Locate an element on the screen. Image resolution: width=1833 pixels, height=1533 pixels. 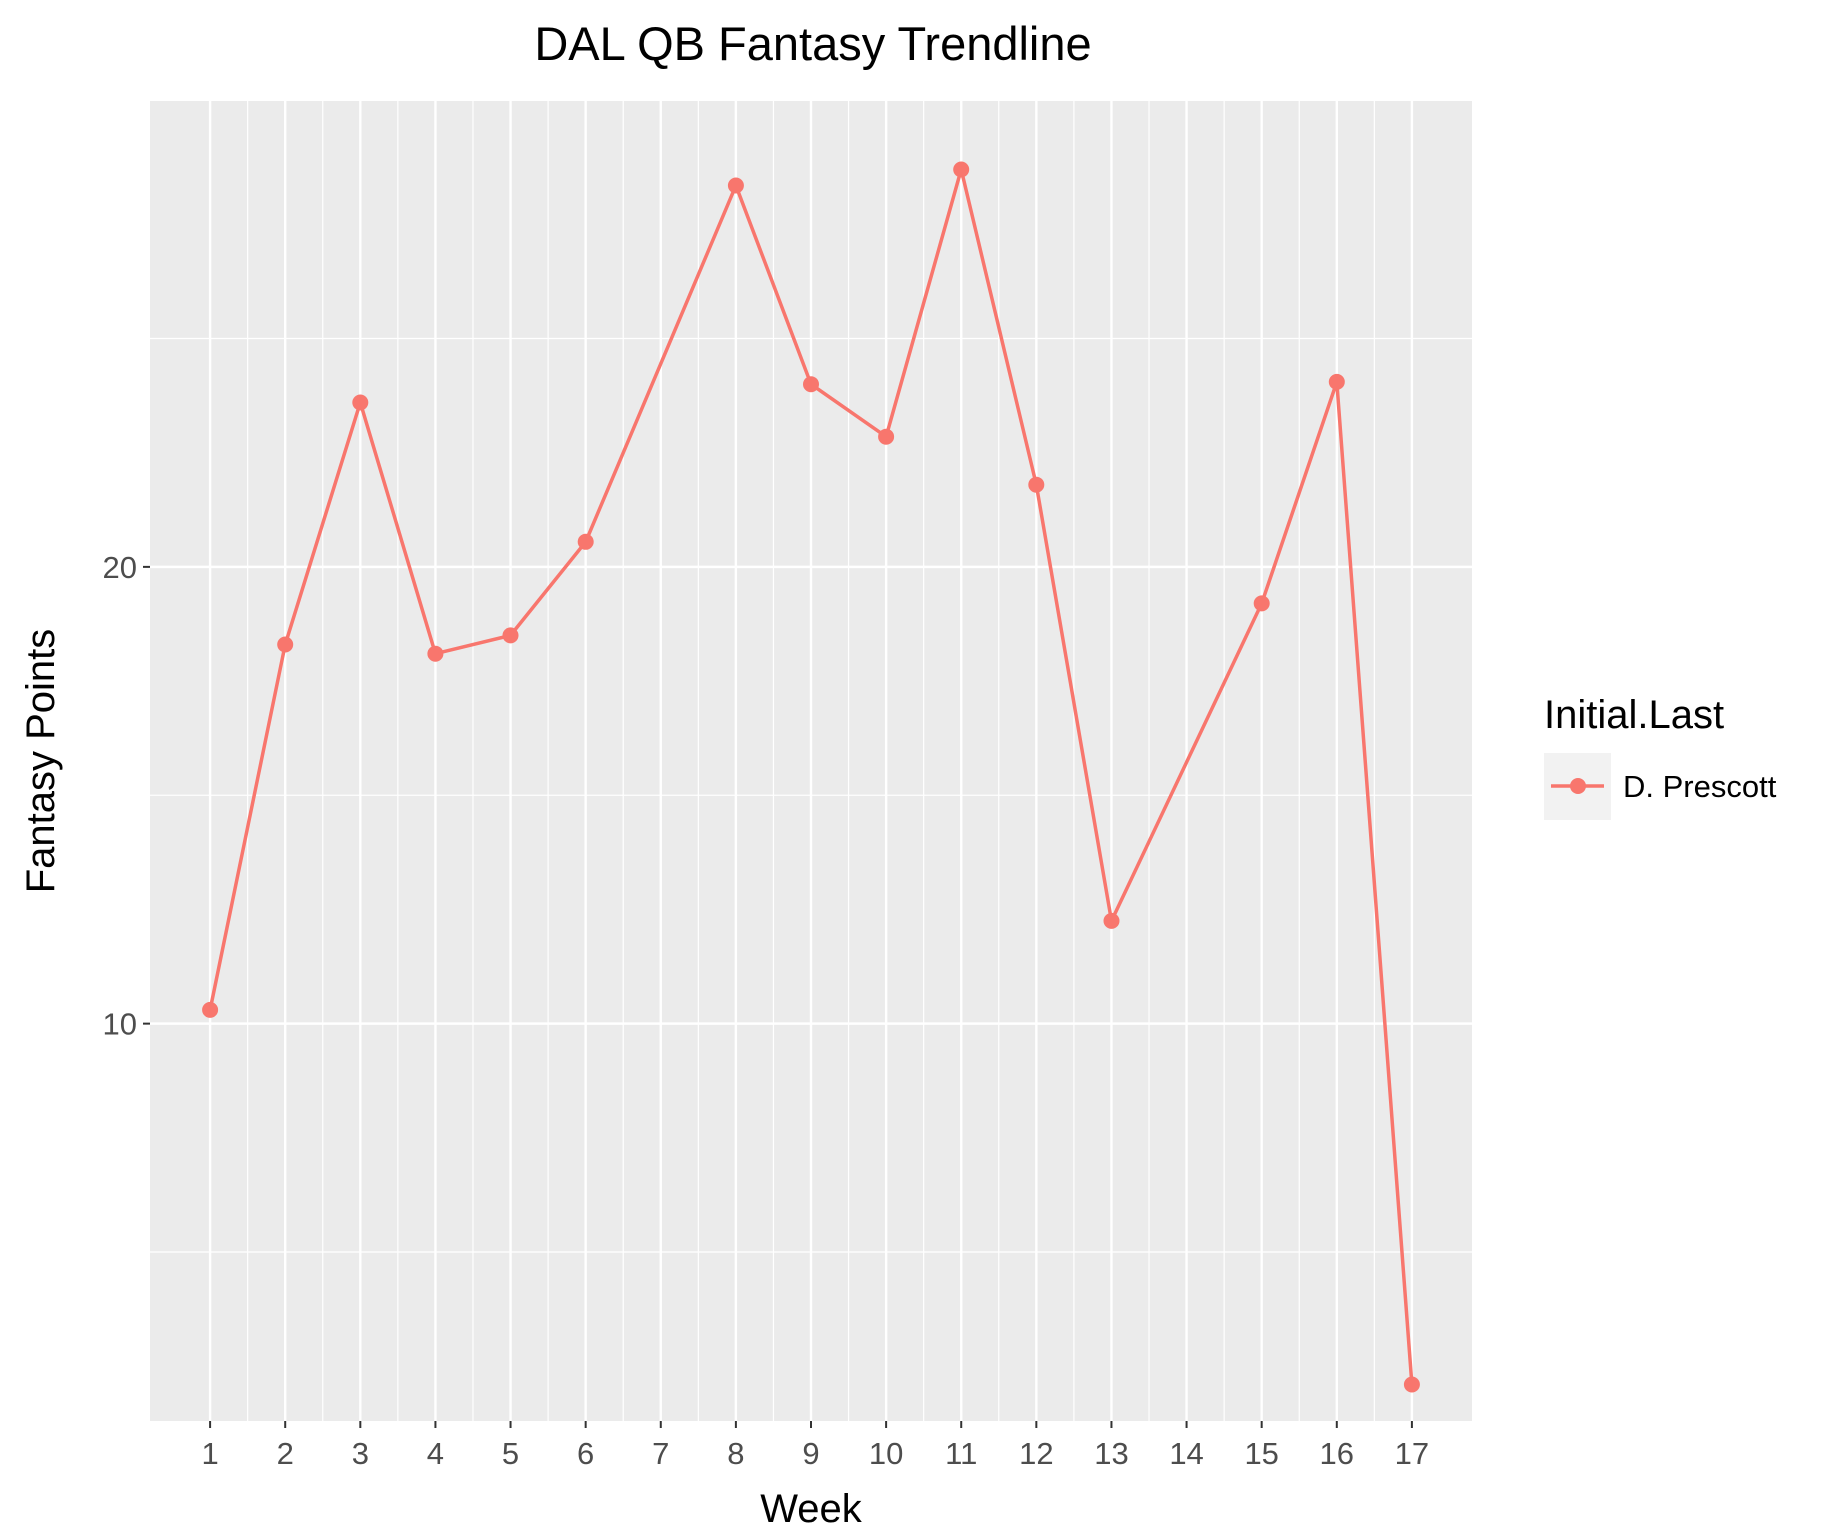
x-tick-label: 17 is located at coordinates (1412, 1453).